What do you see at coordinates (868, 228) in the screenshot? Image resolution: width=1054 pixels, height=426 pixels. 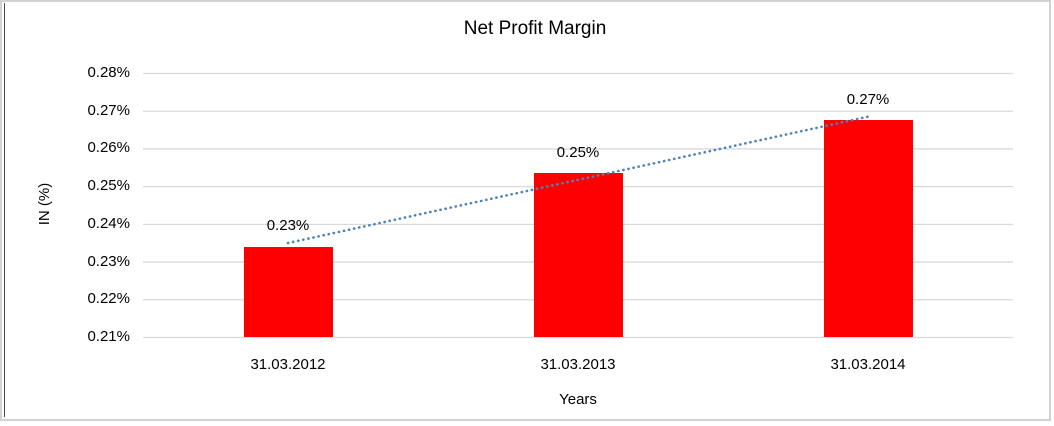 I see `bar-31.03.2014` at bounding box center [868, 228].